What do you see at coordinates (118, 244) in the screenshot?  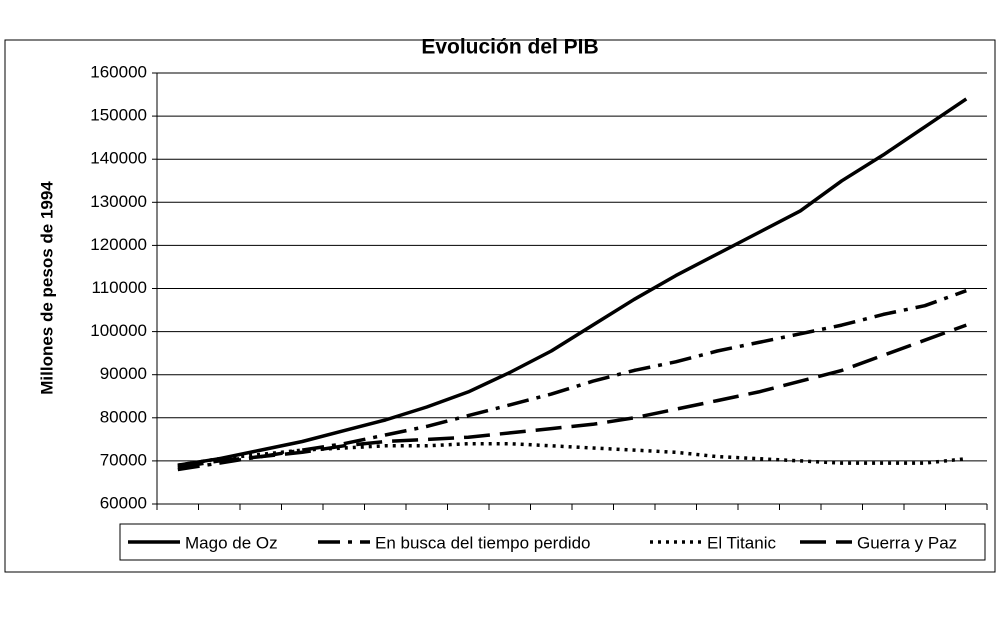 I see `y-tick-label: 120000` at bounding box center [118, 244].